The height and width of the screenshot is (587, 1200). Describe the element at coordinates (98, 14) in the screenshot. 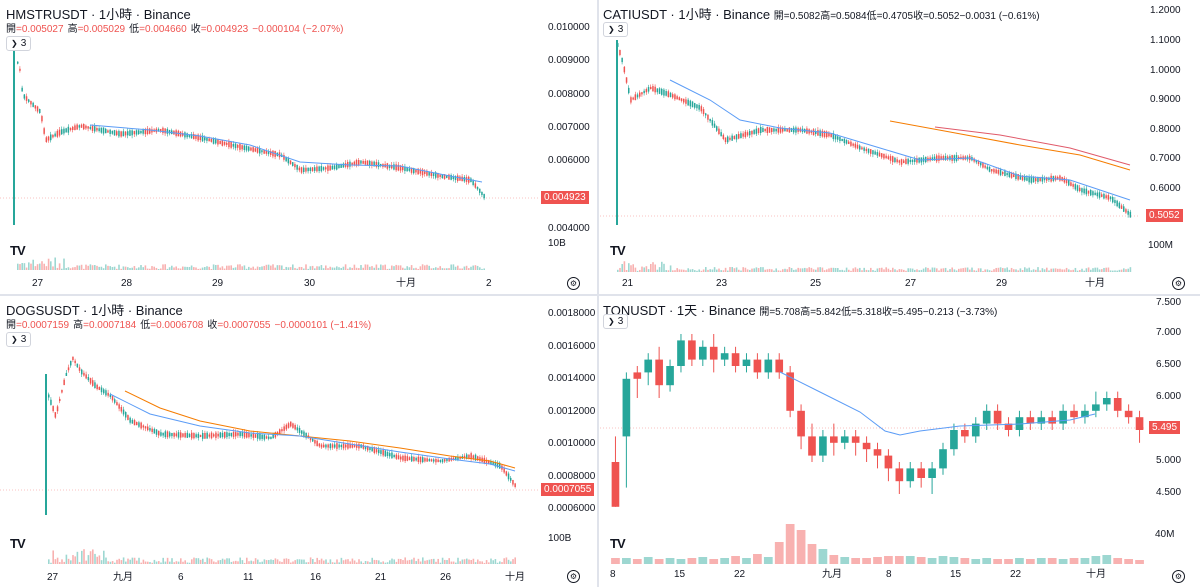

I see `symbol-title: HMSTRUSDT · 1小時 · Binance` at that location.